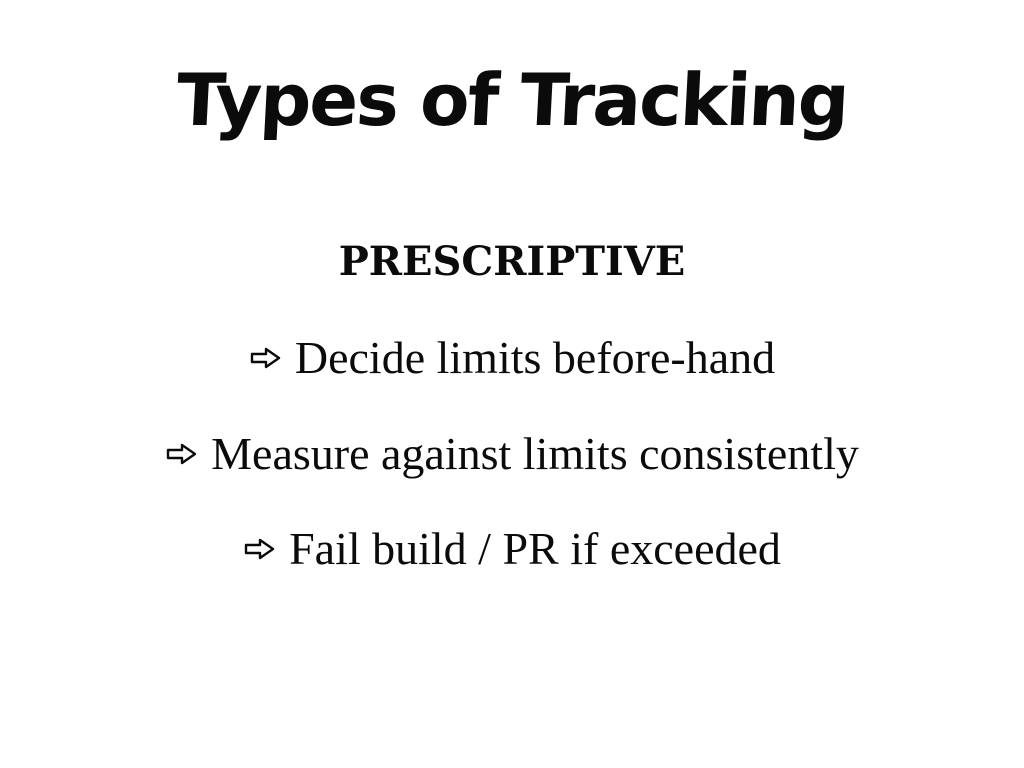  What do you see at coordinates (535, 548) in the screenshot?
I see `bullet-text: Fail build / PR if exceeded` at bounding box center [535, 548].